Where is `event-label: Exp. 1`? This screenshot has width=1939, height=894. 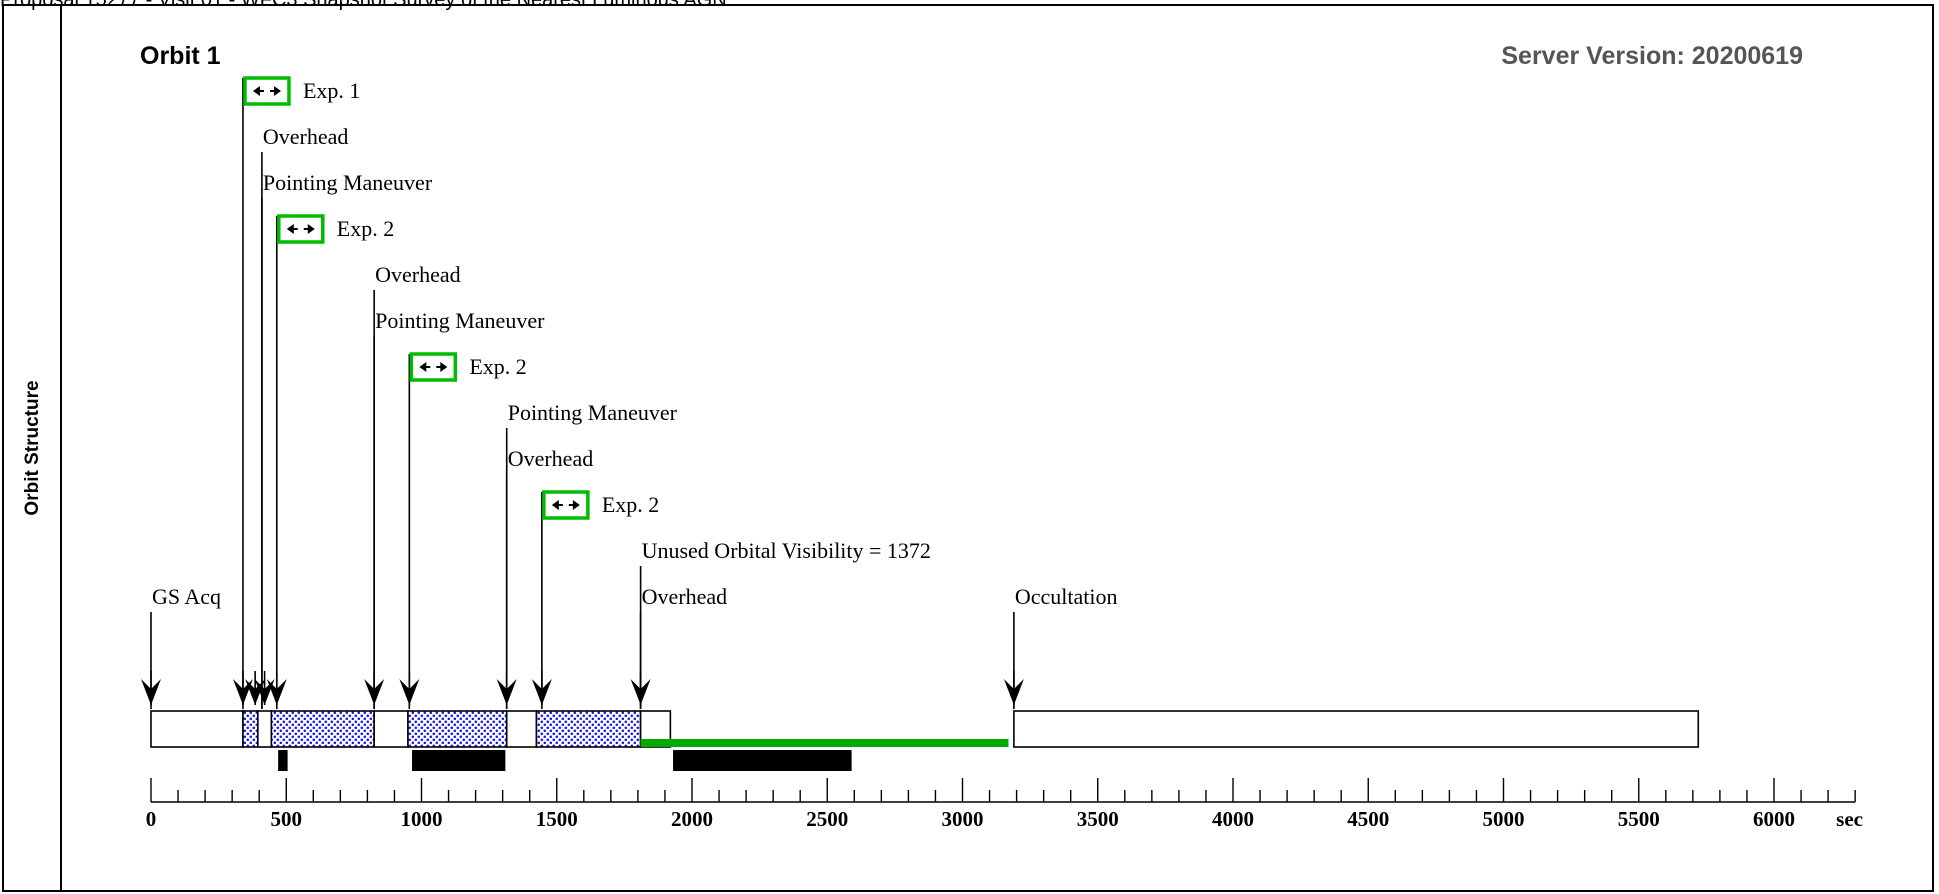 event-label: Exp. 1 is located at coordinates (331, 90).